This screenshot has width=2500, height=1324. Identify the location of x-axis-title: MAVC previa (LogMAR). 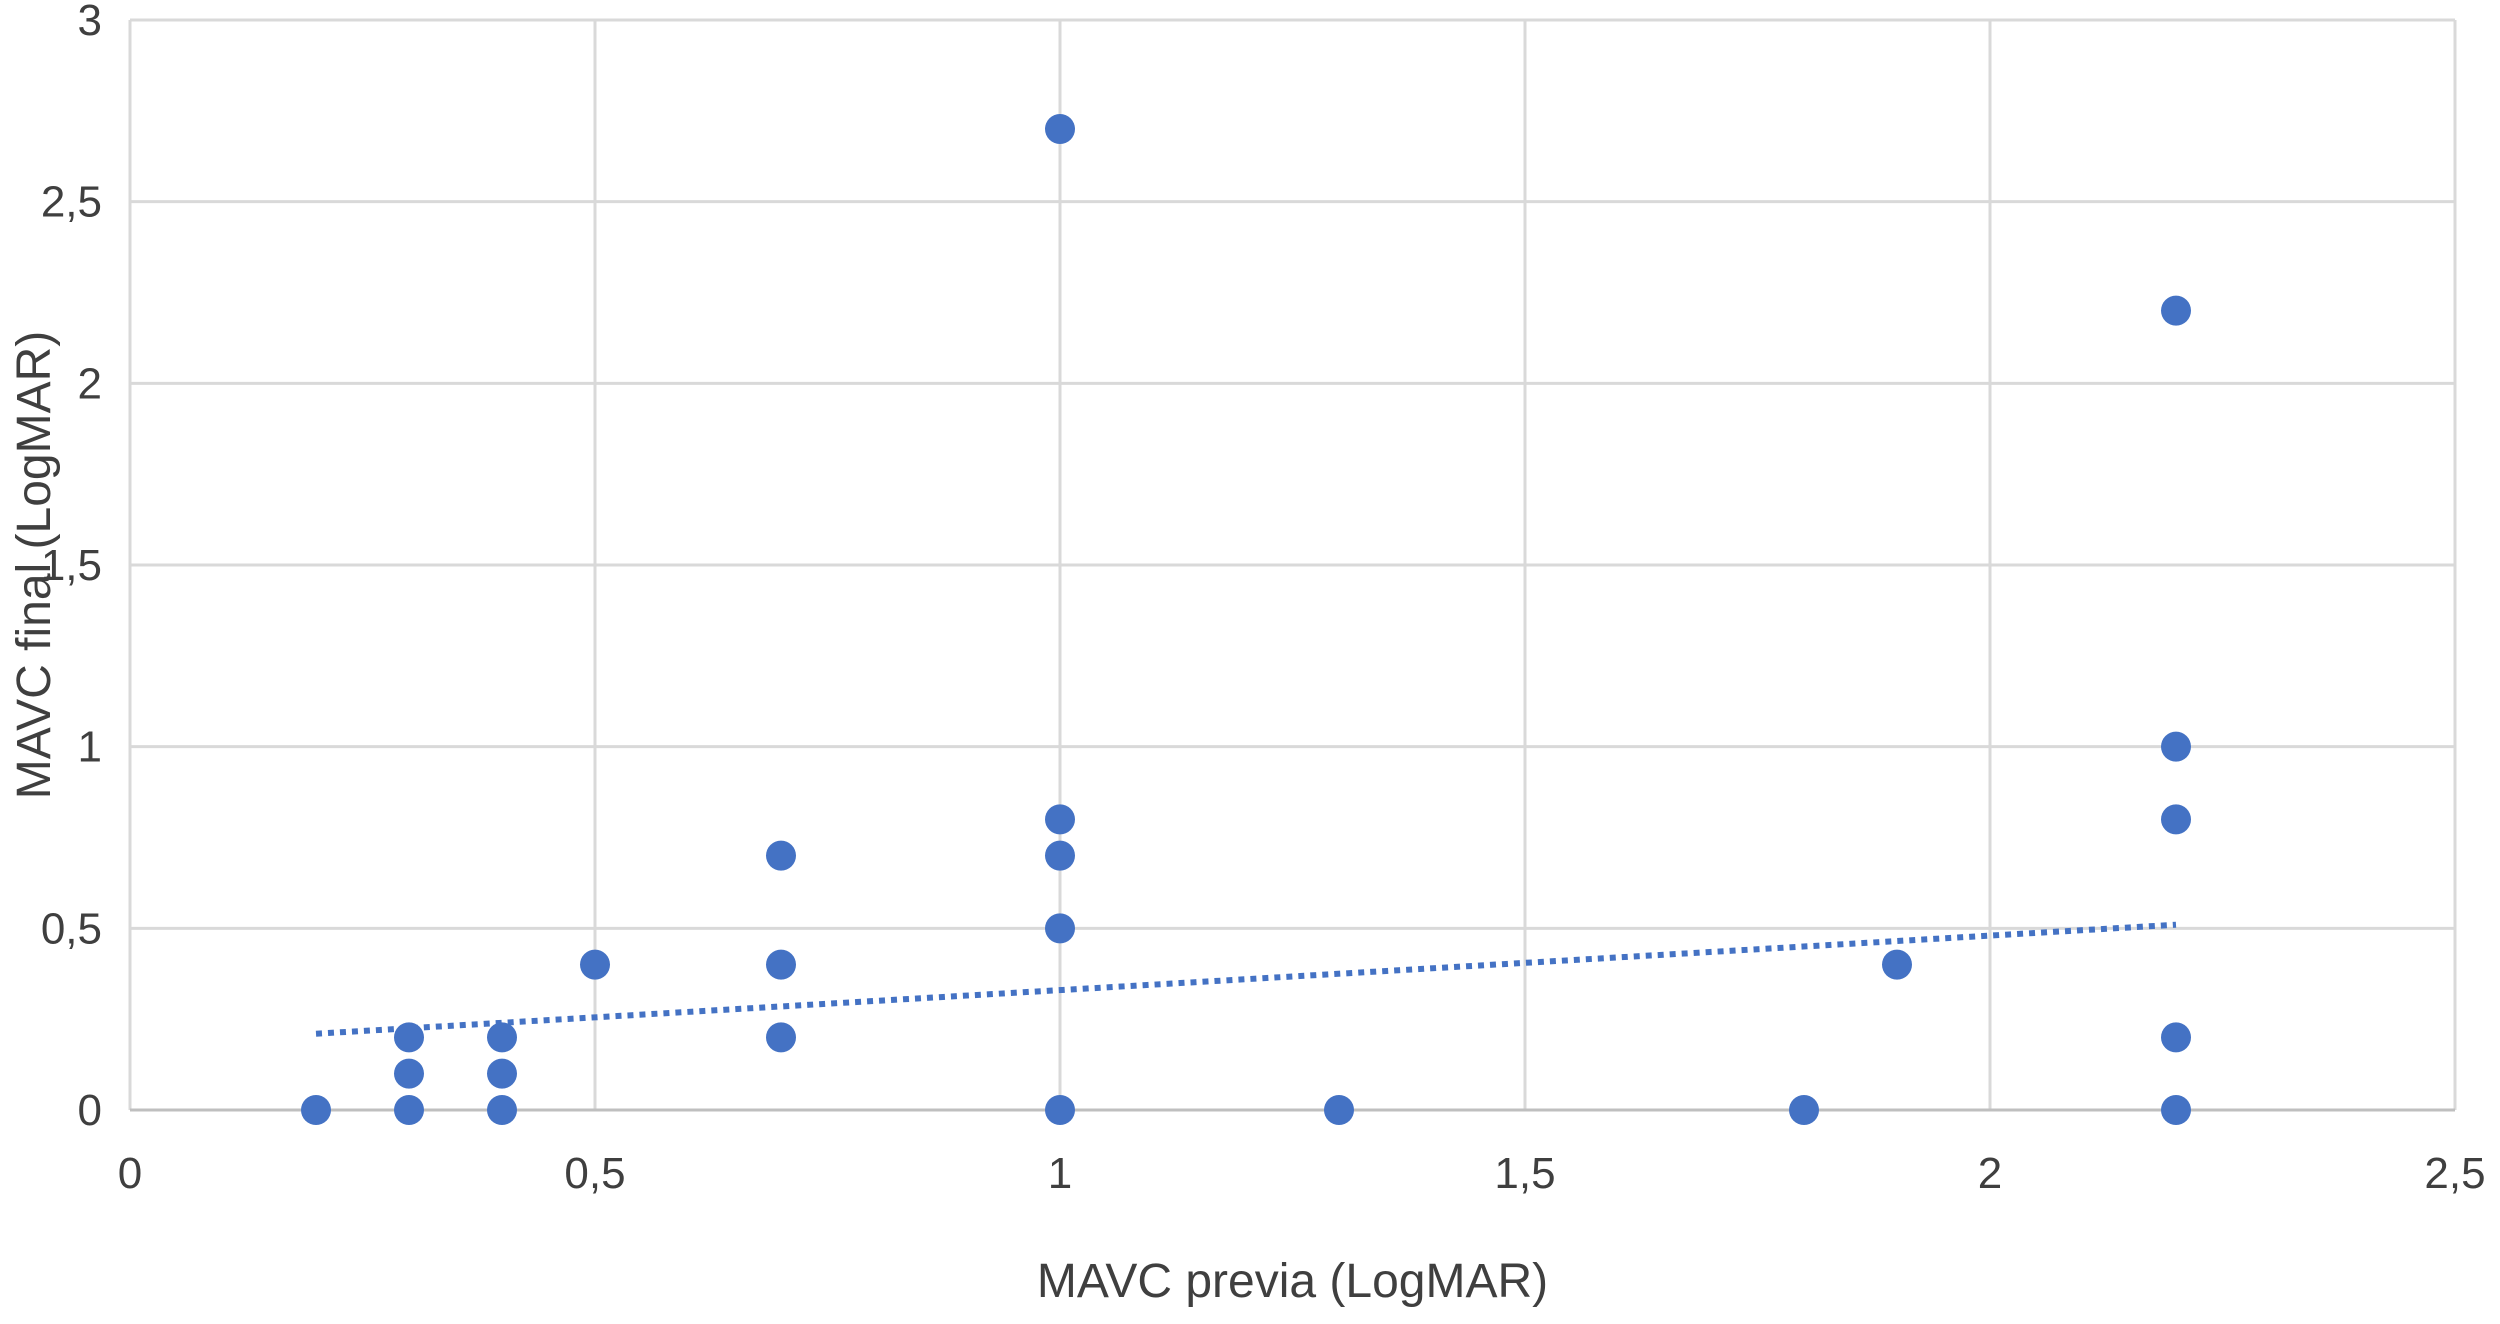
(1292, 1281).